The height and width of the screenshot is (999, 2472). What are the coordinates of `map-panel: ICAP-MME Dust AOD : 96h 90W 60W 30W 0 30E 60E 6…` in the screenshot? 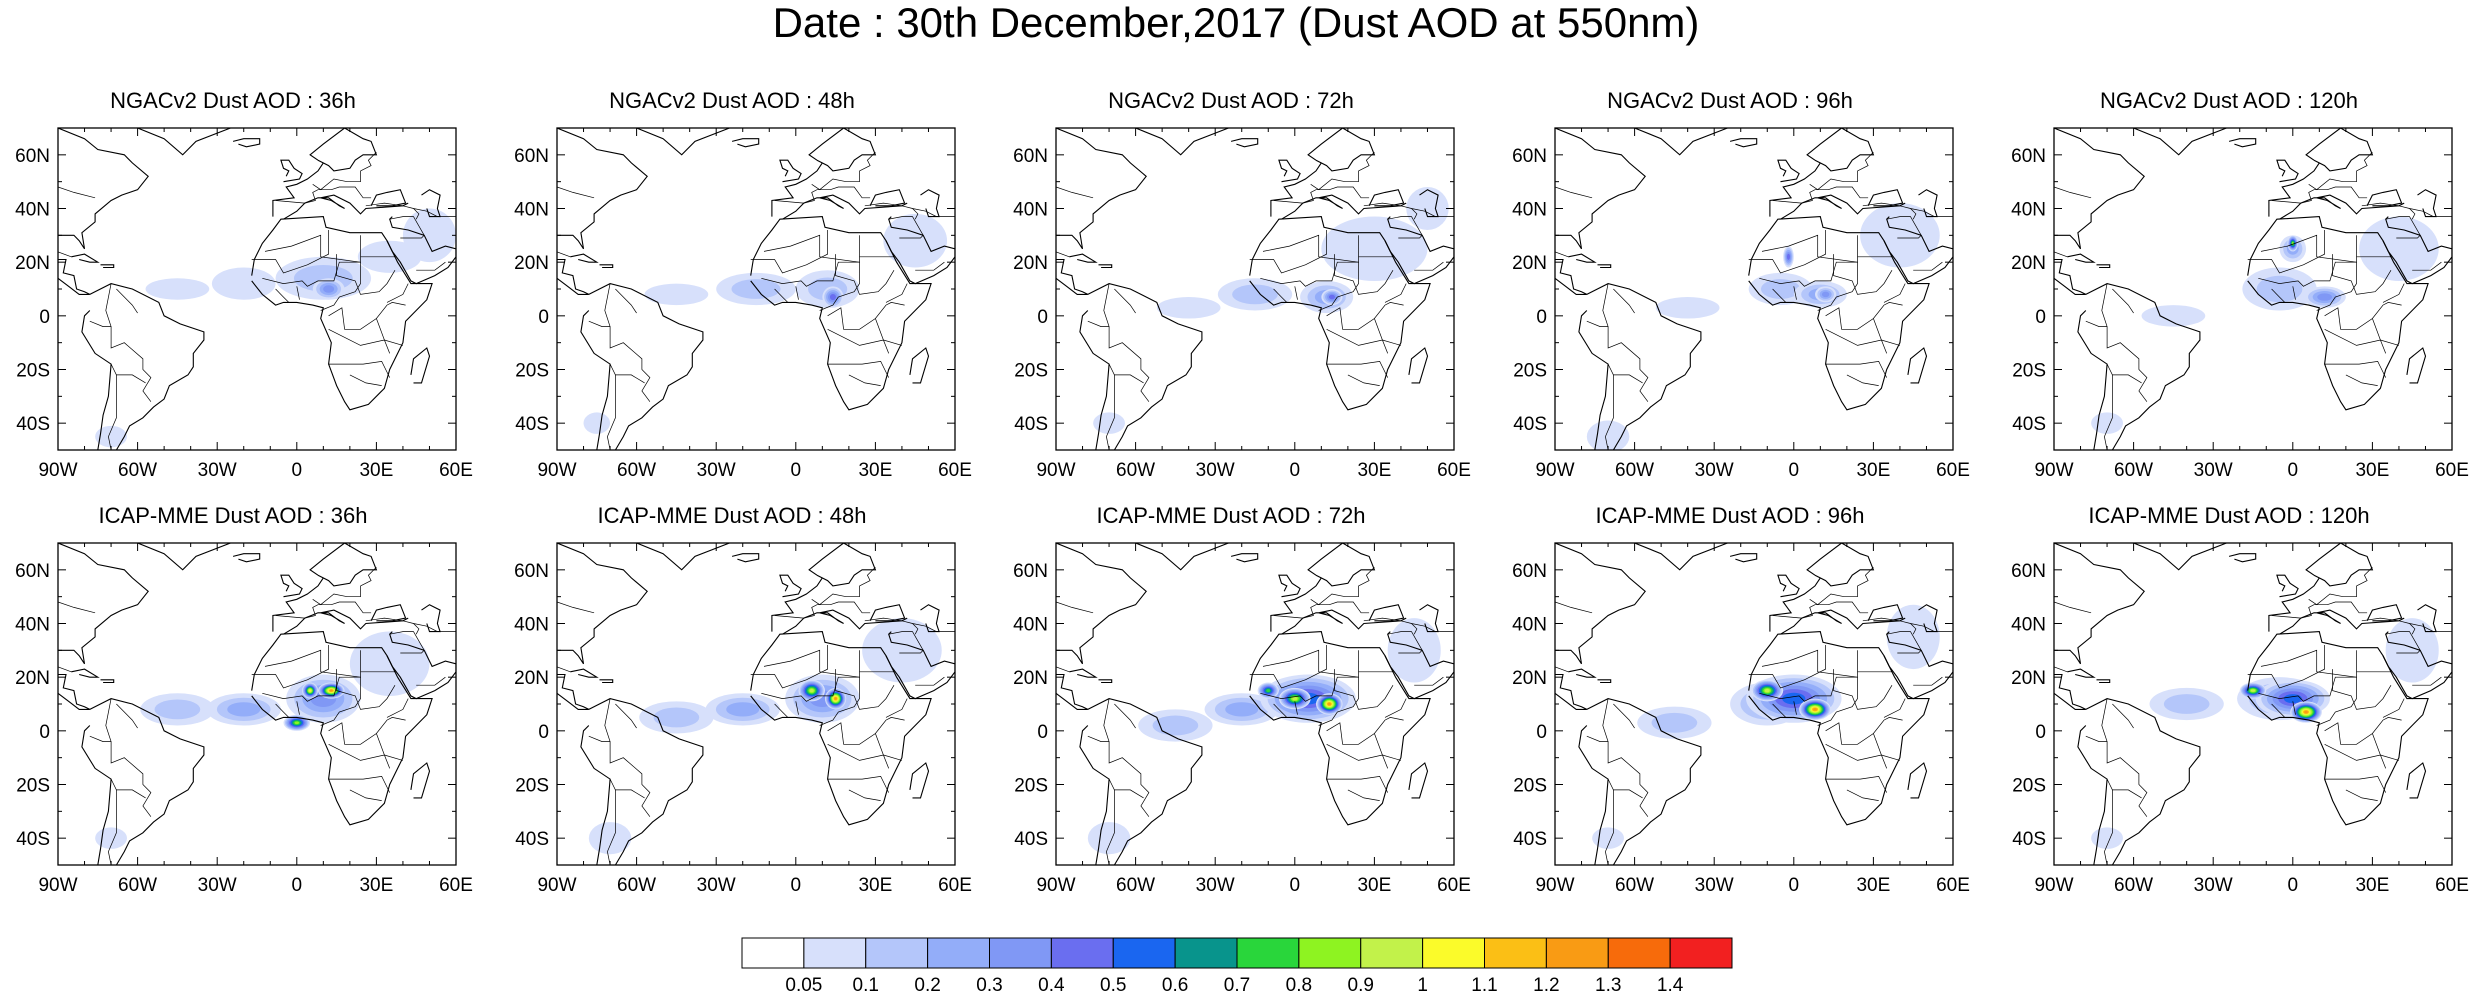 It's located at (1737, 699).